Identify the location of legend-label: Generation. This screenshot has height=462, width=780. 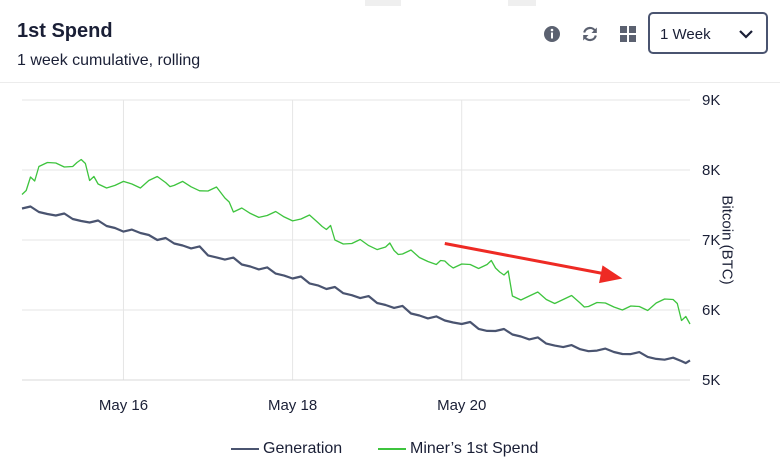
(303, 448).